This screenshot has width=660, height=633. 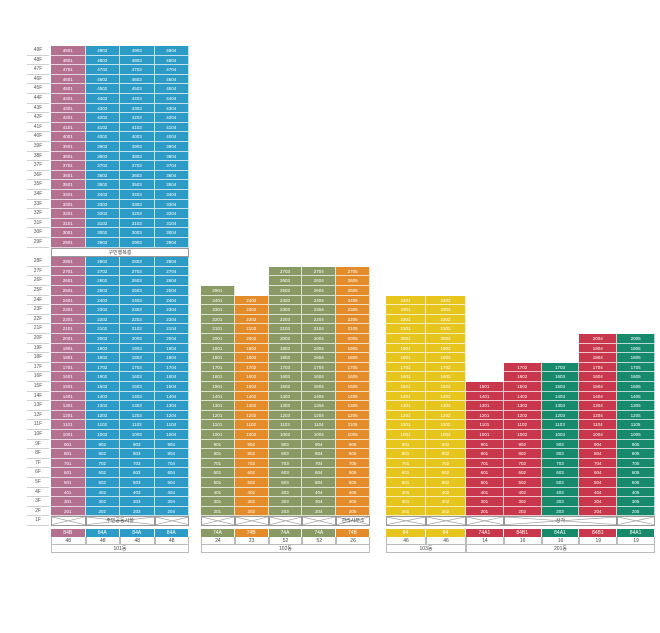 I want to click on unit-cell: 405, so click(x=636, y=492).